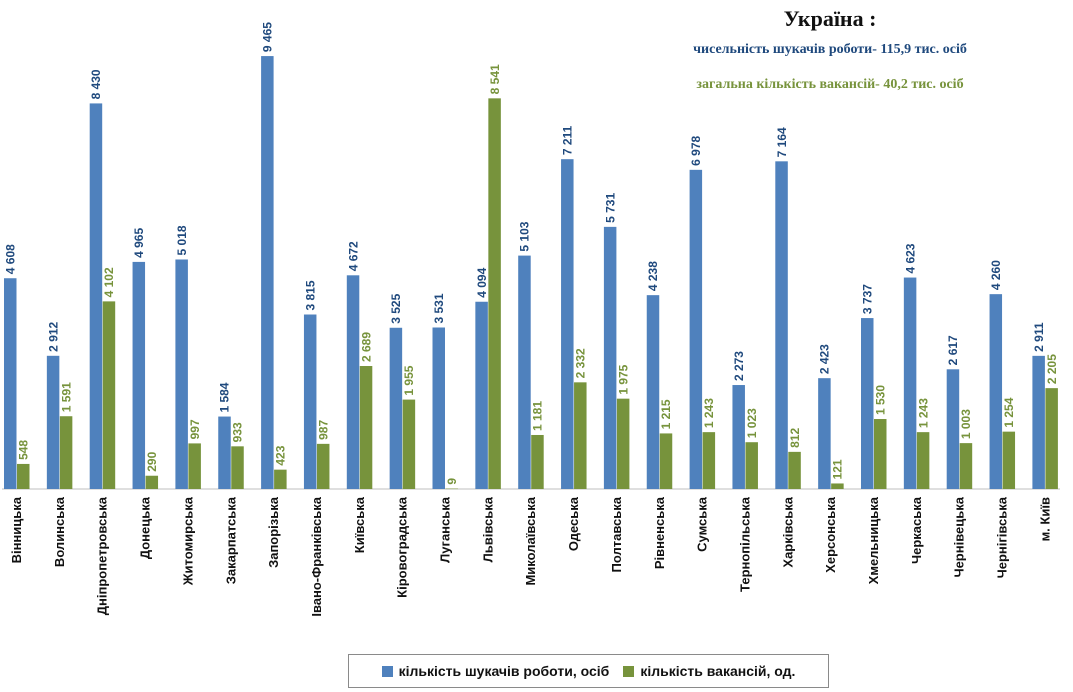 The image size is (1073, 692). What do you see at coordinates (109, 282) in the screenshot?
I see `value-label-vacancies-2: 4 102` at bounding box center [109, 282].